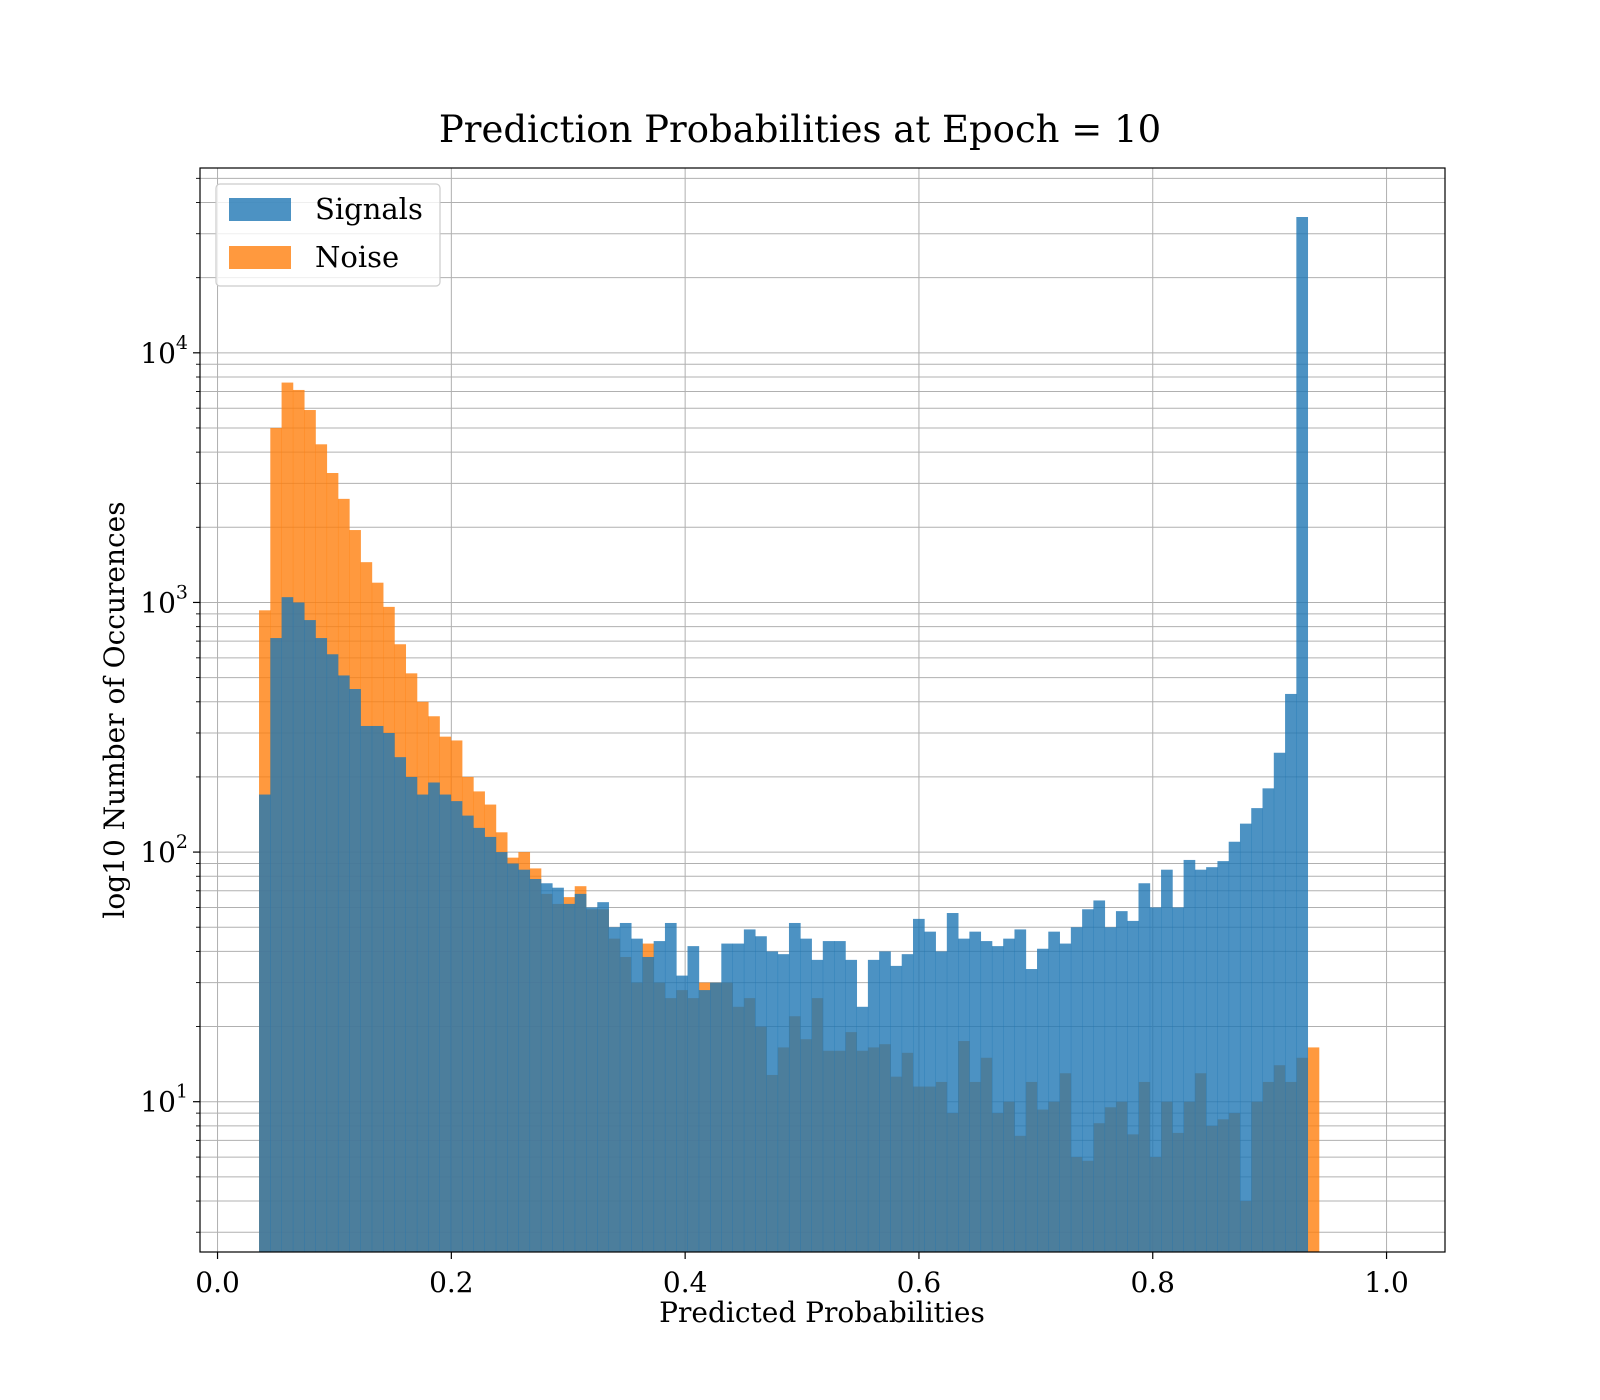 The width and height of the screenshot is (1600, 1400). What do you see at coordinates (260, 209) in the screenshot?
I see `legend-swatch-signals` at bounding box center [260, 209].